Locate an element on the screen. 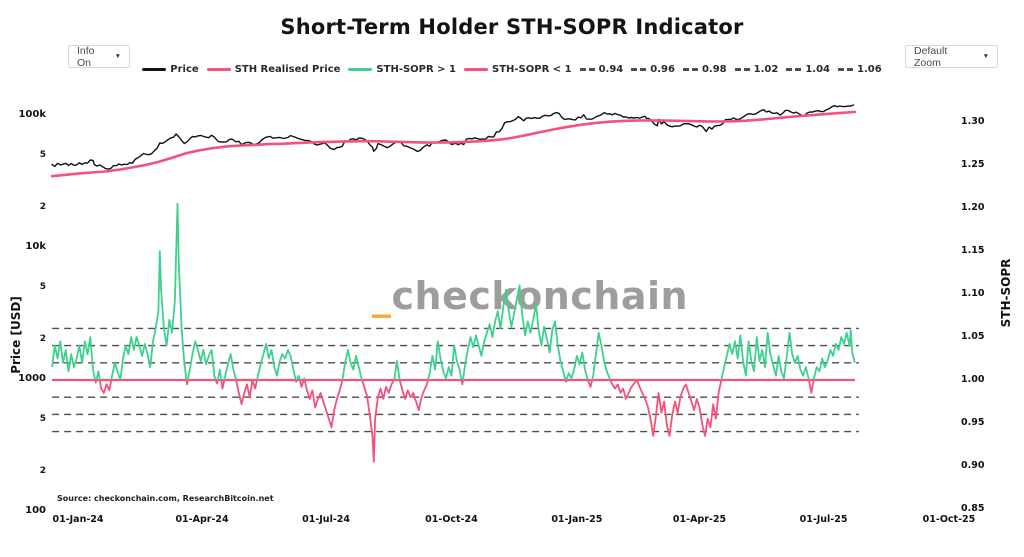 The height and width of the screenshot is (557, 1024). legend-item-sth-sopr-1: STH-SOPR > 1 is located at coordinates (402, 69).